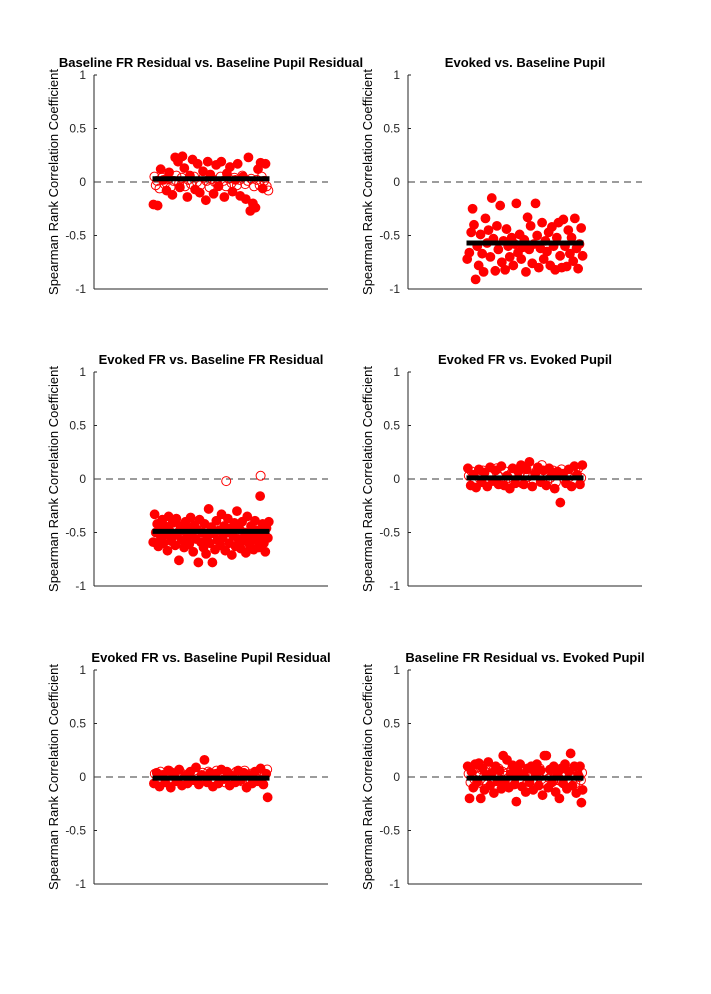 Image resolution: width=711 pixels, height=994 pixels. I want to click on chart-title: Evoked FR vs. Baseline FR Residual, so click(211, 359).